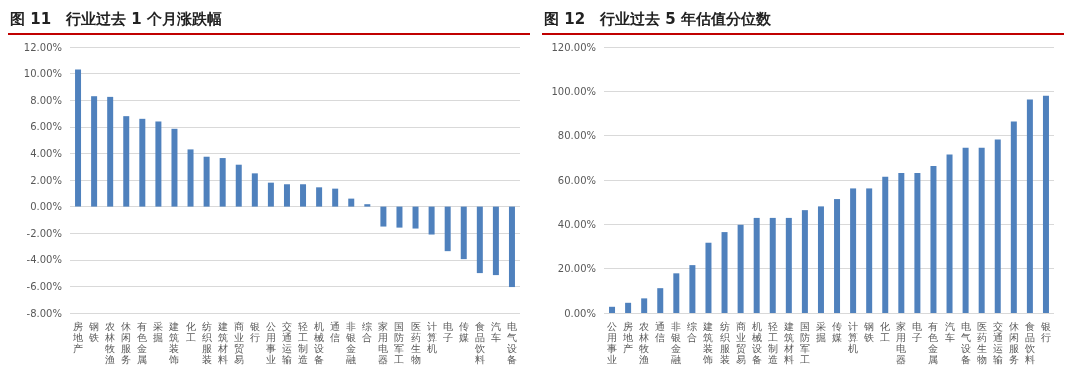  What do you see at coordinates (573, 91) in the screenshot?
I see `y-tick-label: 100.00%` at bounding box center [573, 91].